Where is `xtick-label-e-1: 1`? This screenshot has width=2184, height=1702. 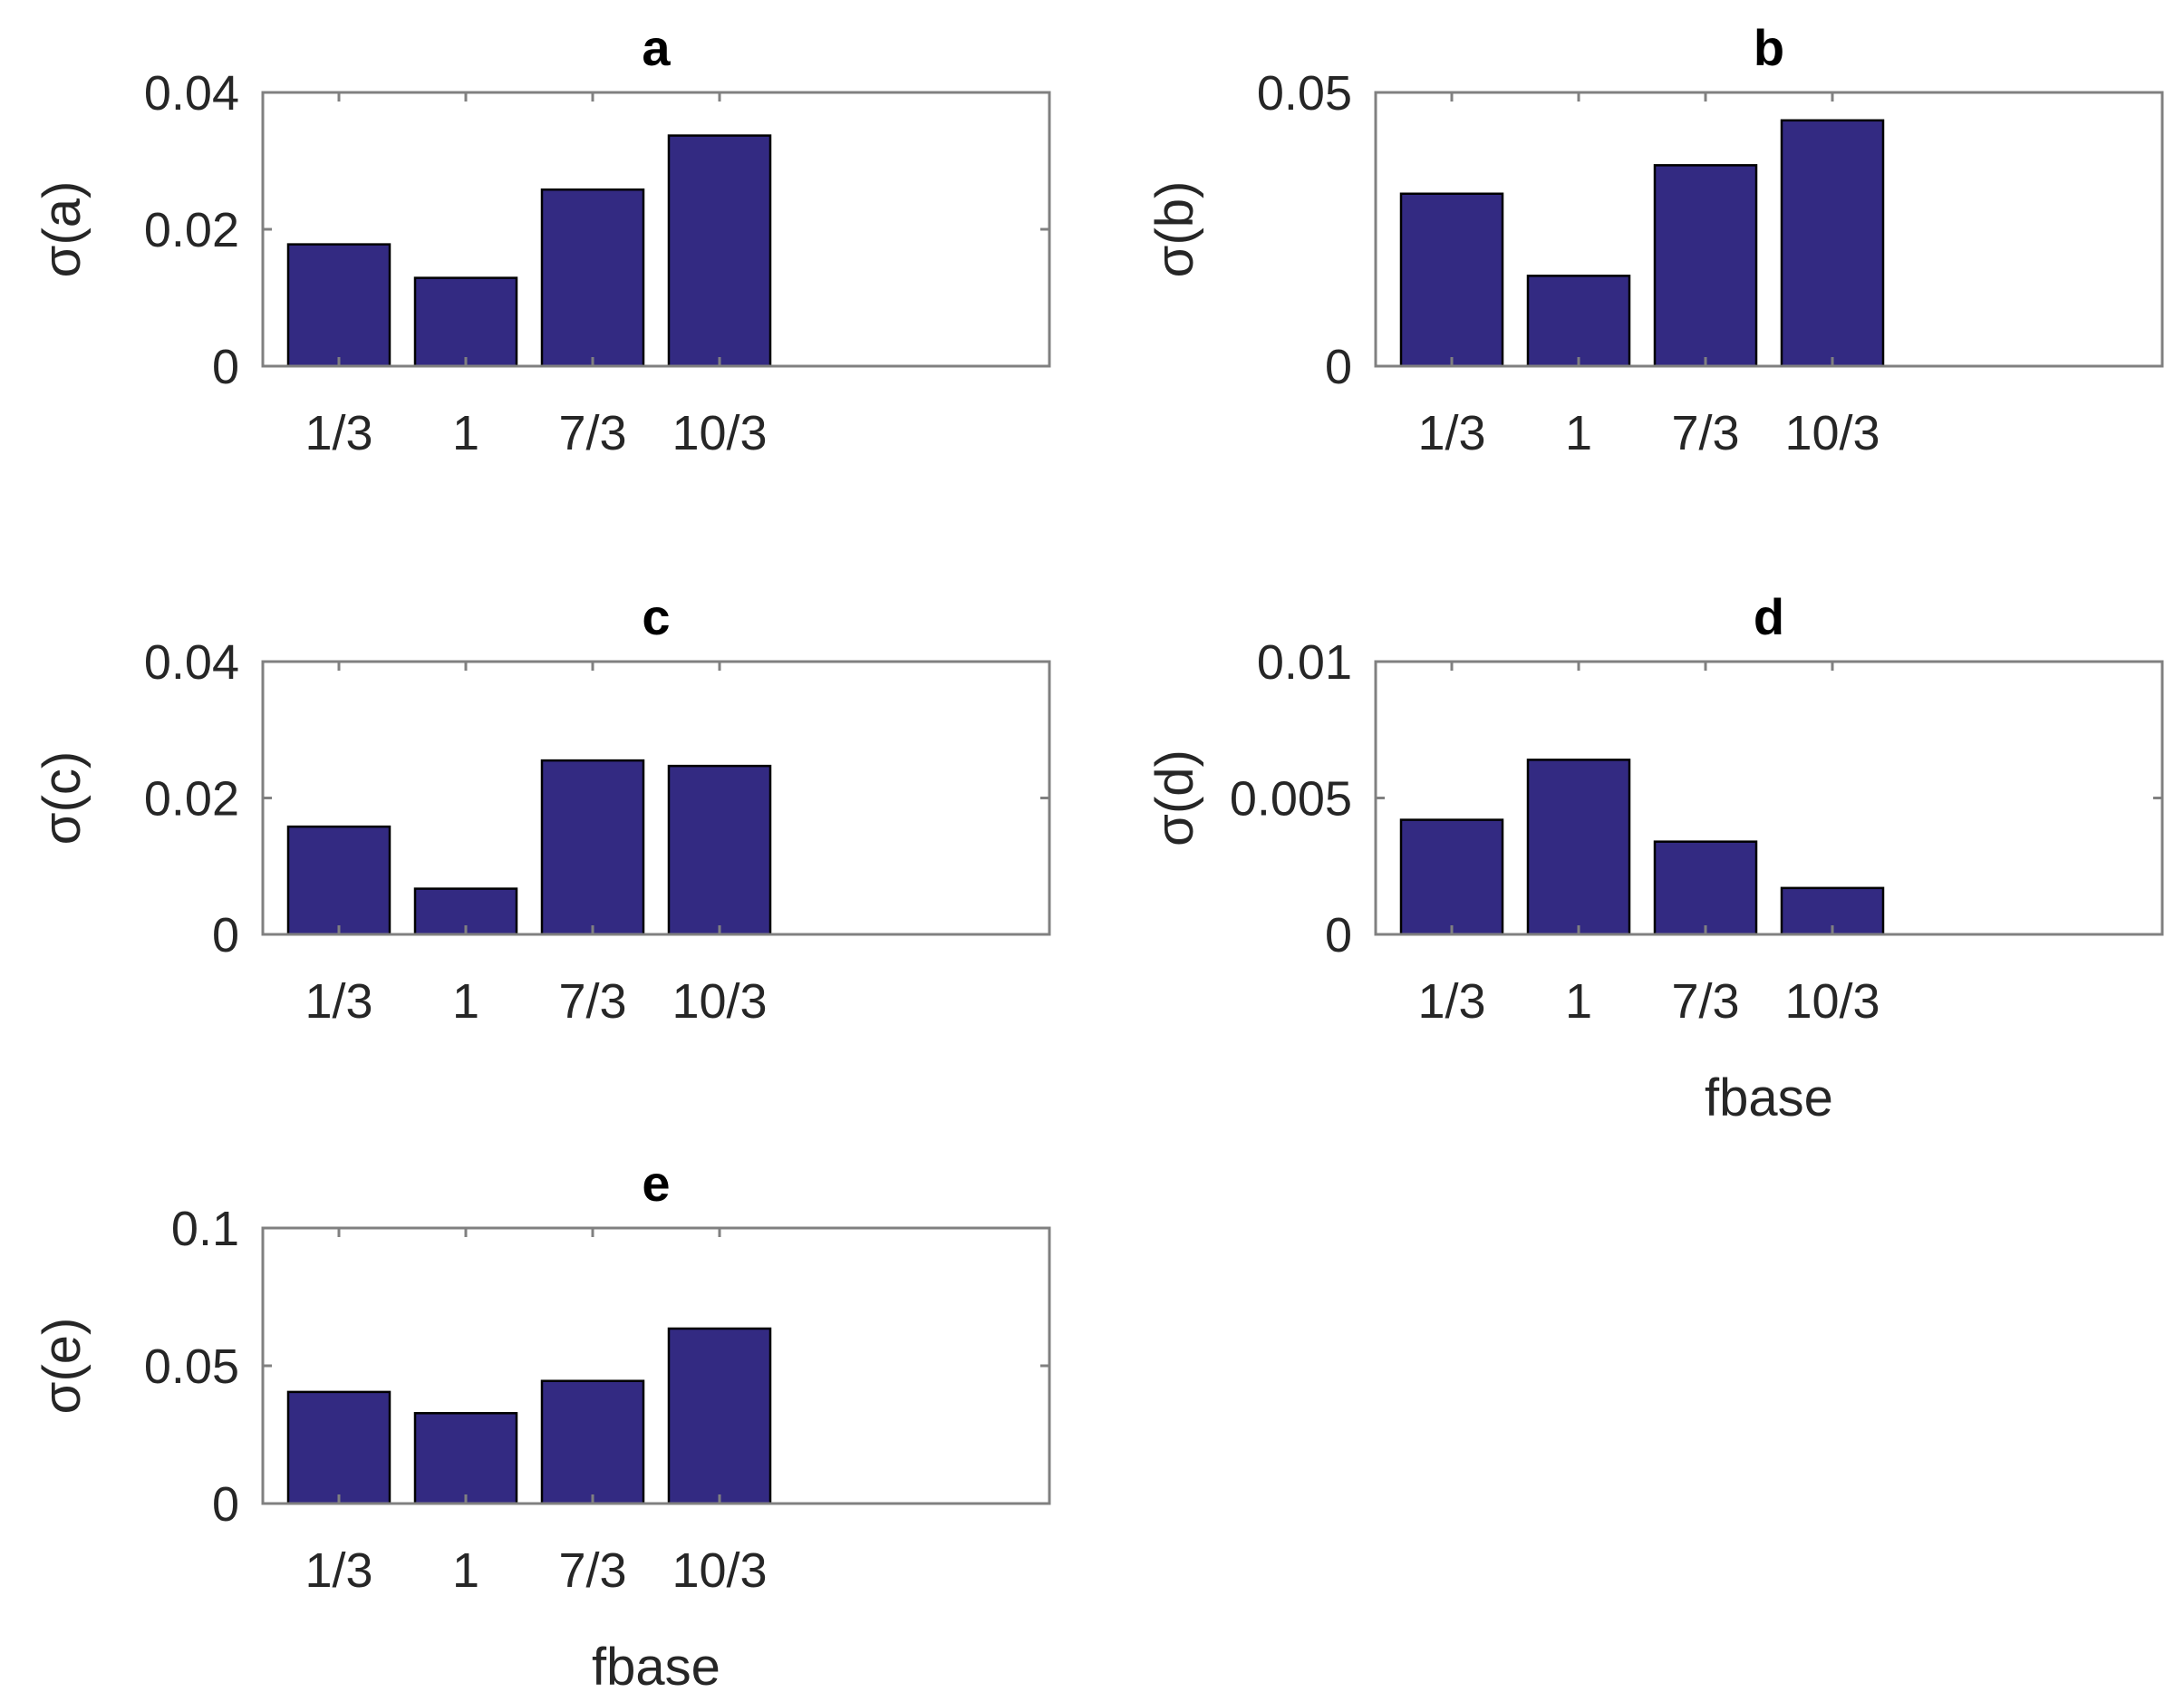 xtick-label-e-1: 1 is located at coordinates (465, 1570).